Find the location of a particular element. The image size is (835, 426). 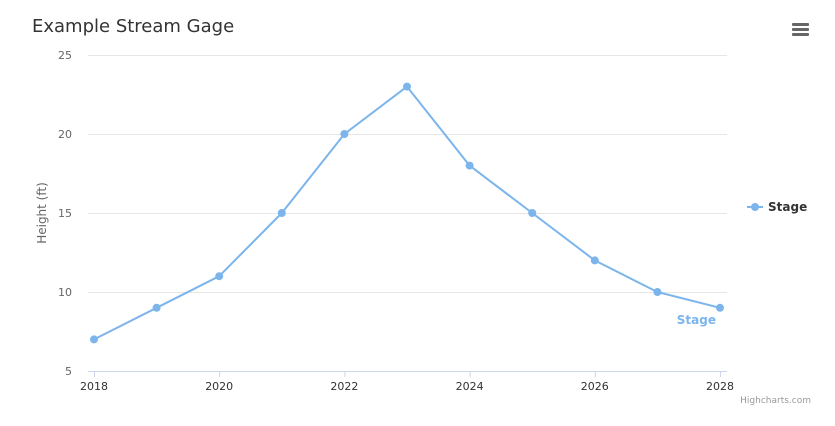

data-point-2025 is located at coordinates (532, 213).